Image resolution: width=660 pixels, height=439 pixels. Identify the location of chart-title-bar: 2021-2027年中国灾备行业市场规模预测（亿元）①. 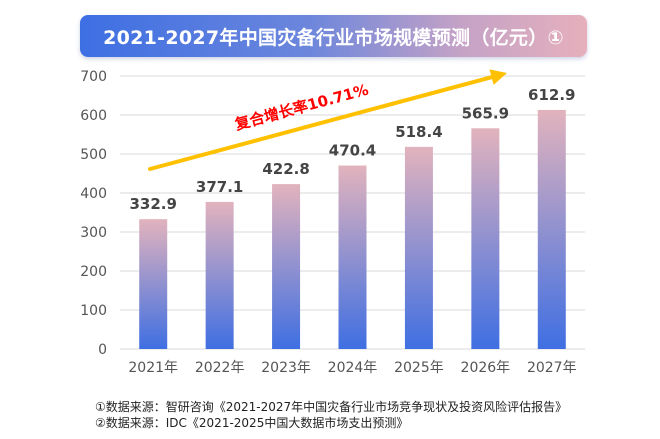
(333, 36).